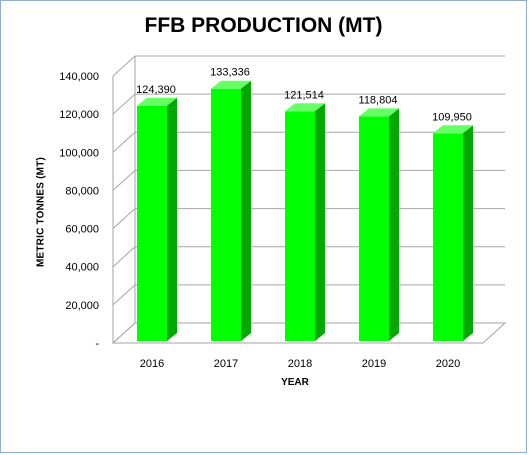 The height and width of the screenshot is (455, 529). What do you see at coordinates (79, 115) in the screenshot?
I see `y-tick-label: 120,000` at bounding box center [79, 115].